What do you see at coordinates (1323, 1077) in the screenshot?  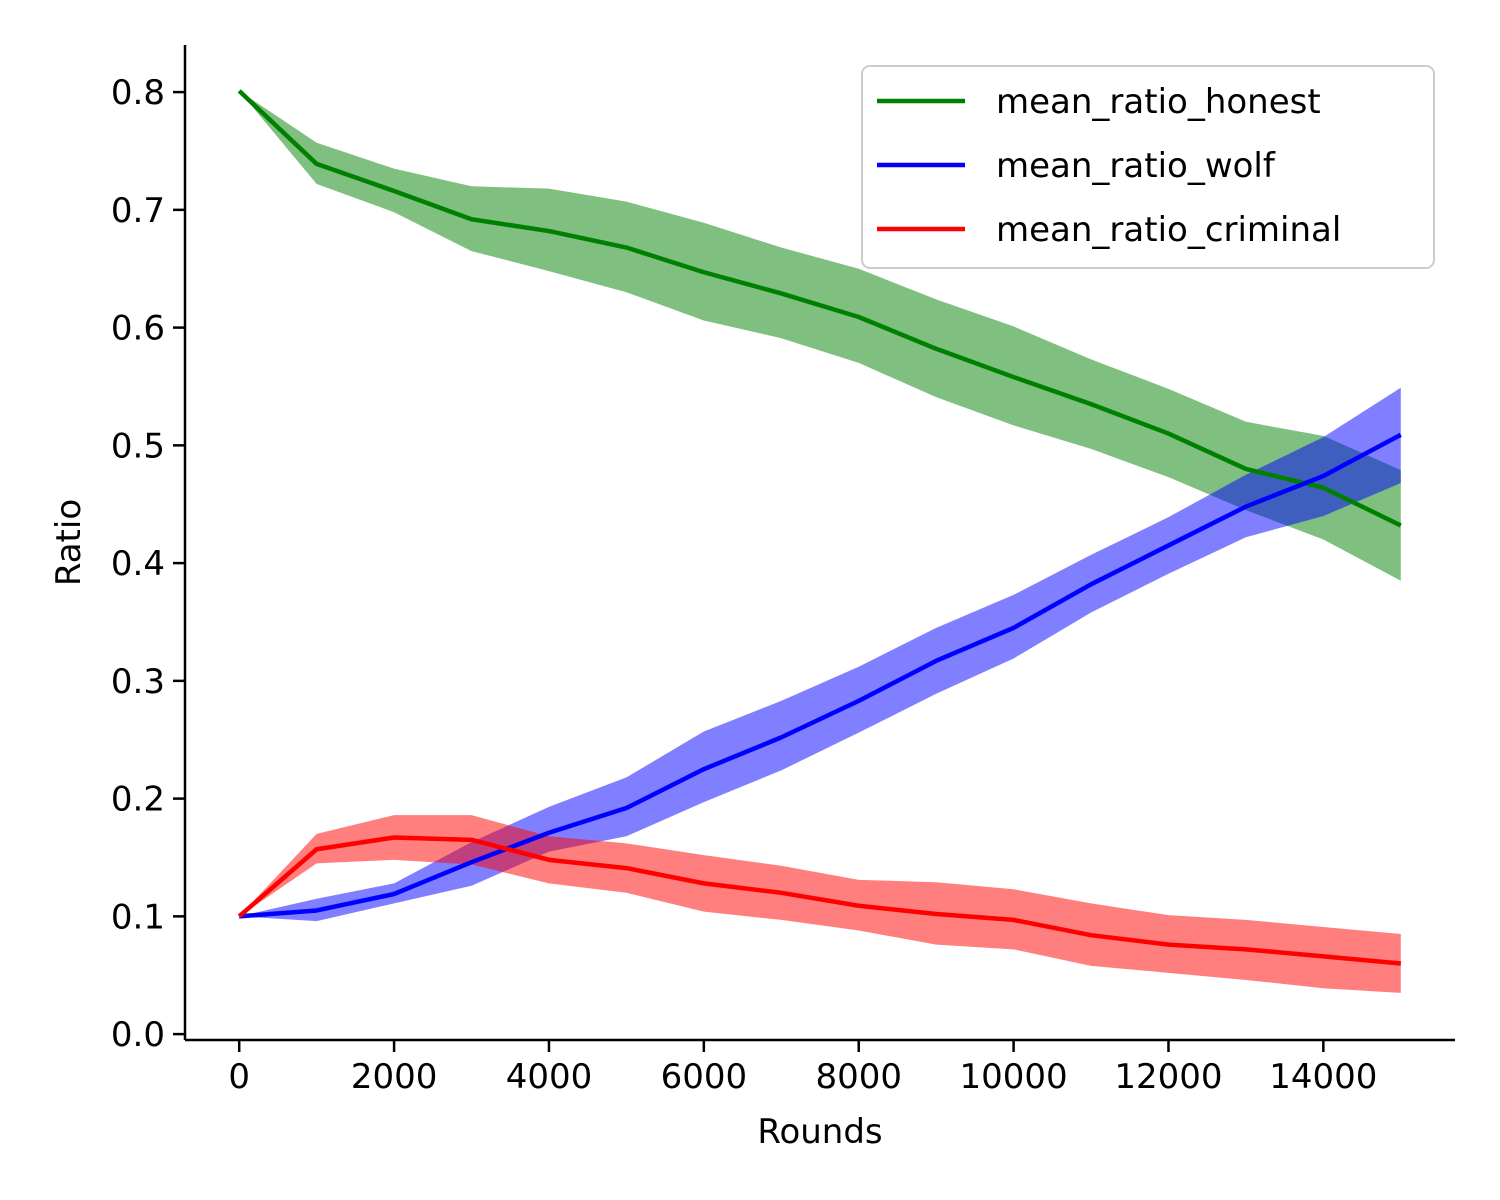 I see `x-tick-label: 14000` at bounding box center [1323, 1077].